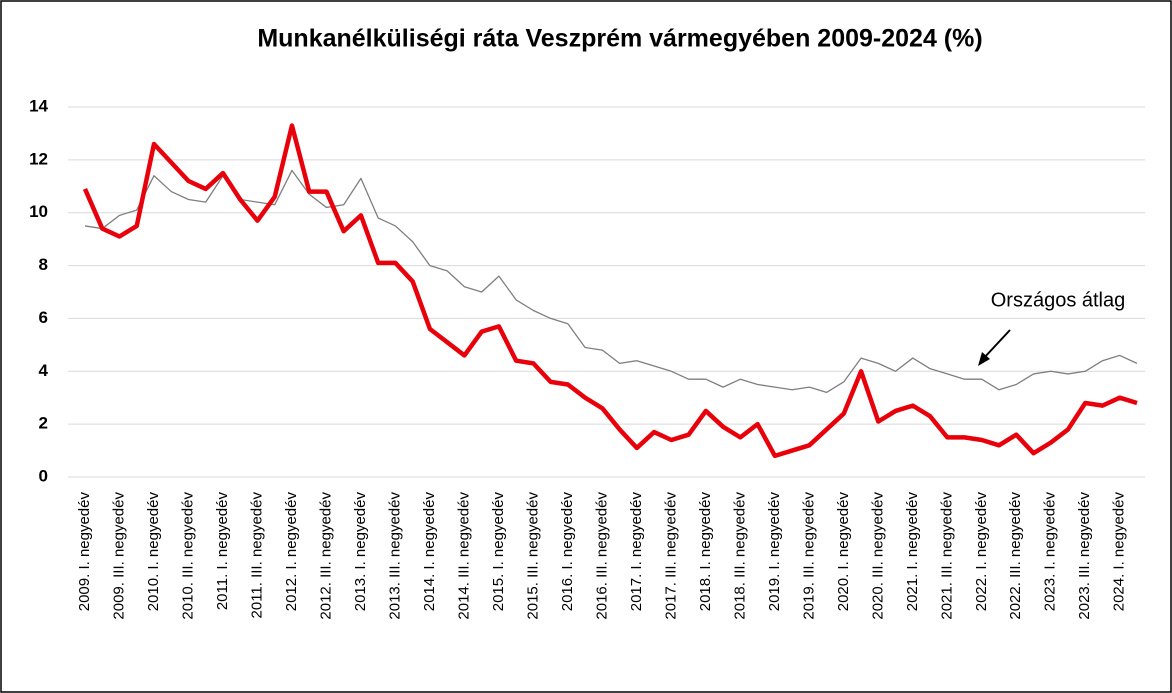  What do you see at coordinates (84, 552) in the screenshot?
I see `x-tick-label: 2009. I. negyedév` at bounding box center [84, 552].